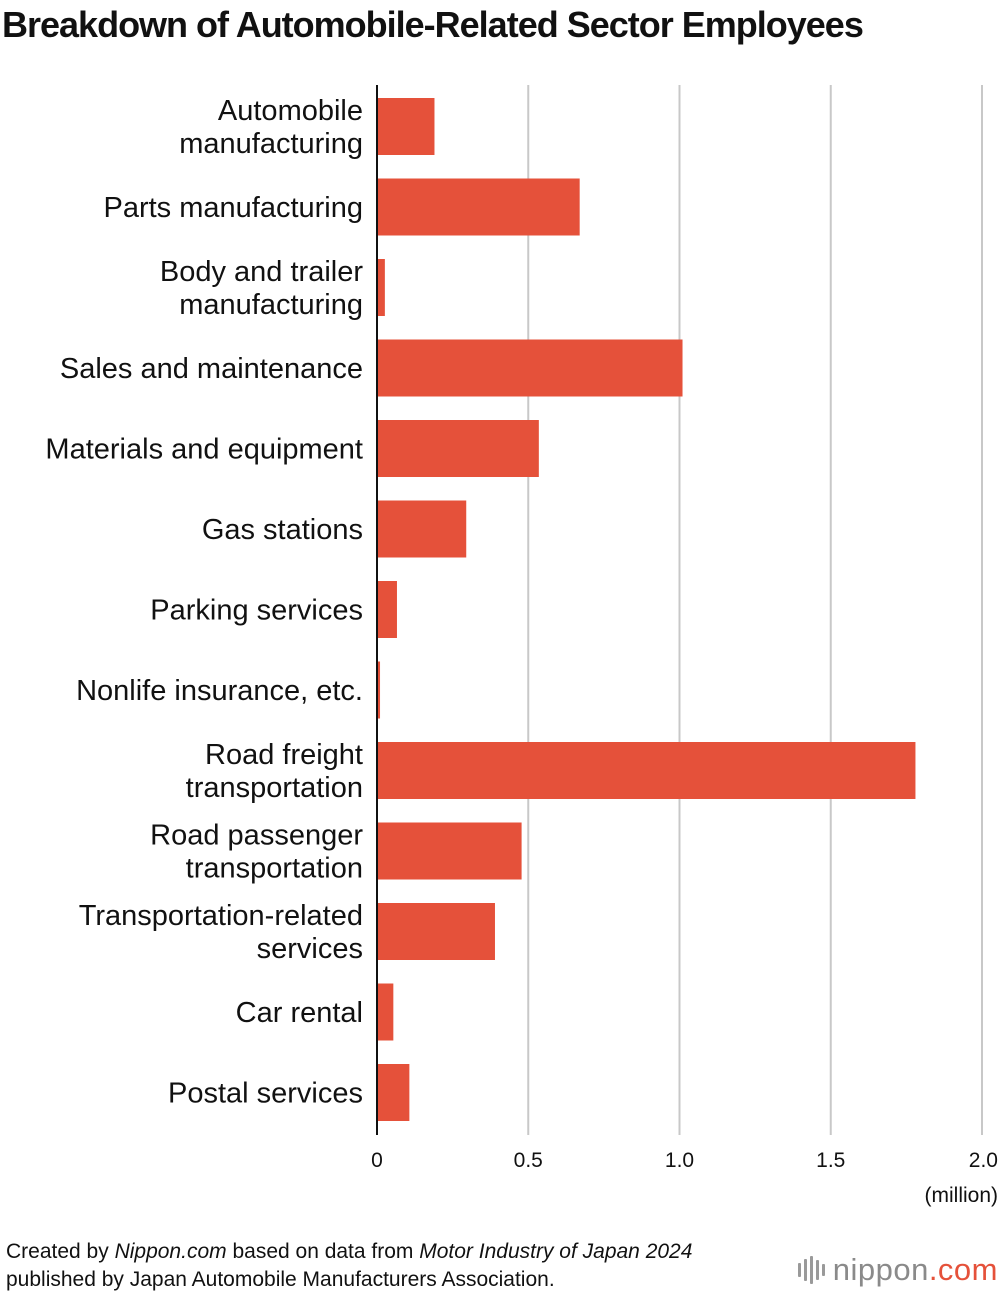 The width and height of the screenshot is (1000, 1296). Describe the element at coordinates (377, 1160) in the screenshot. I see `x-tick-label: 0` at that location.